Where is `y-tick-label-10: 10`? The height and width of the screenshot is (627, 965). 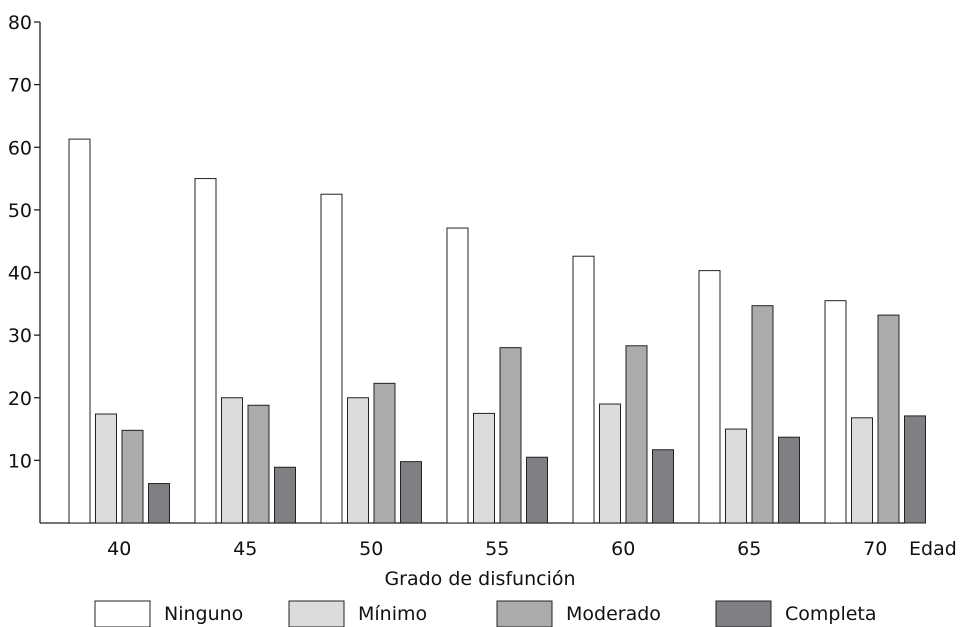 y-tick-label-10: 10 is located at coordinates (20, 461).